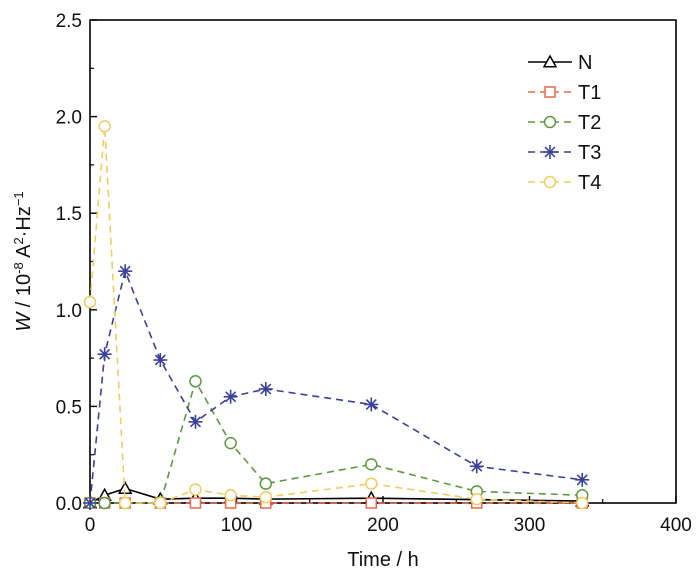  What do you see at coordinates (24, 221) in the screenshot?
I see `y-axis-unit2: ·Hz` at bounding box center [24, 221].